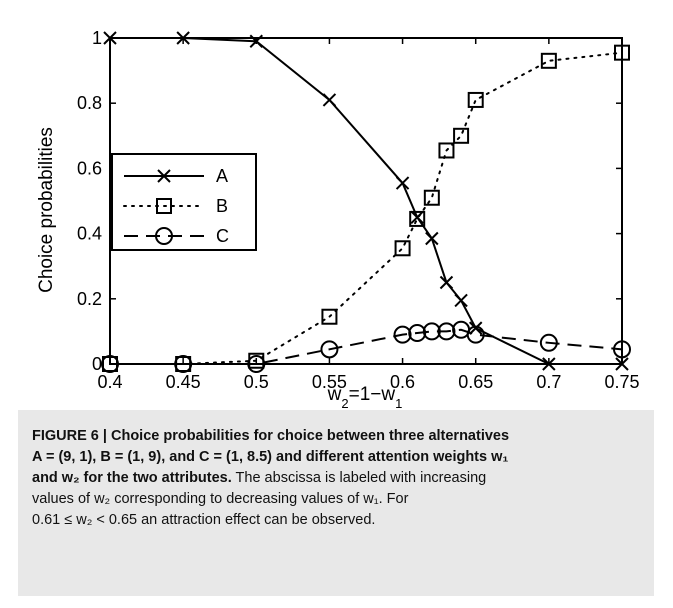 The width and height of the screenshot is (673, 608). What do you see at coordinates (132, 478) in the screenshot?
I see `caption-line-3-bold: and w₂ for the two attributes.` at bounding box center [132, 478].